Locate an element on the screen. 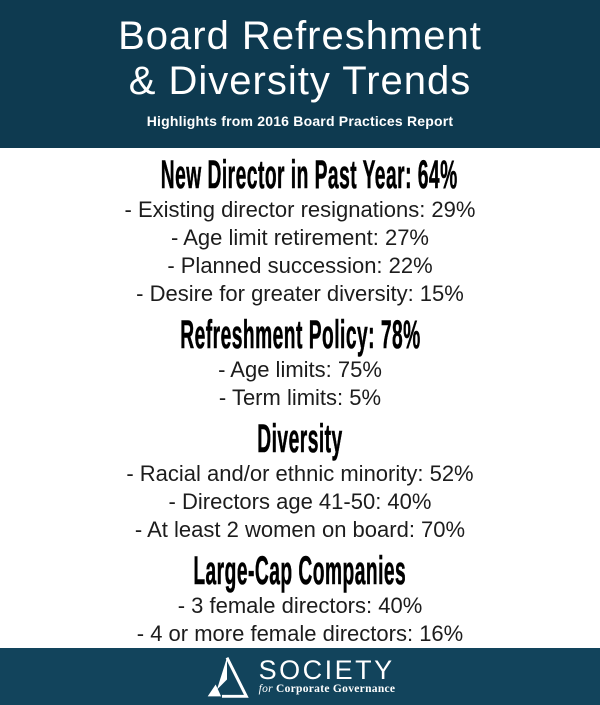 The width and height of the screenshot is (600, 705). section-heading-text: Large-Cap Companies is located at coordinates (300, 571).